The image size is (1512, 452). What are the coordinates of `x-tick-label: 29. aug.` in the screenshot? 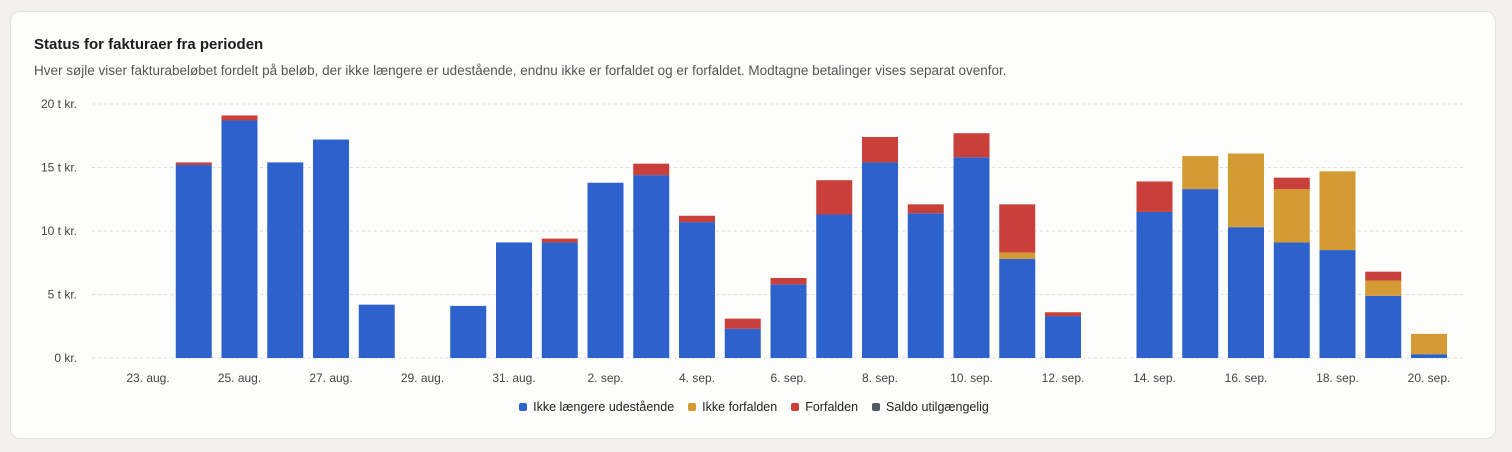 It's located at (422, 378).